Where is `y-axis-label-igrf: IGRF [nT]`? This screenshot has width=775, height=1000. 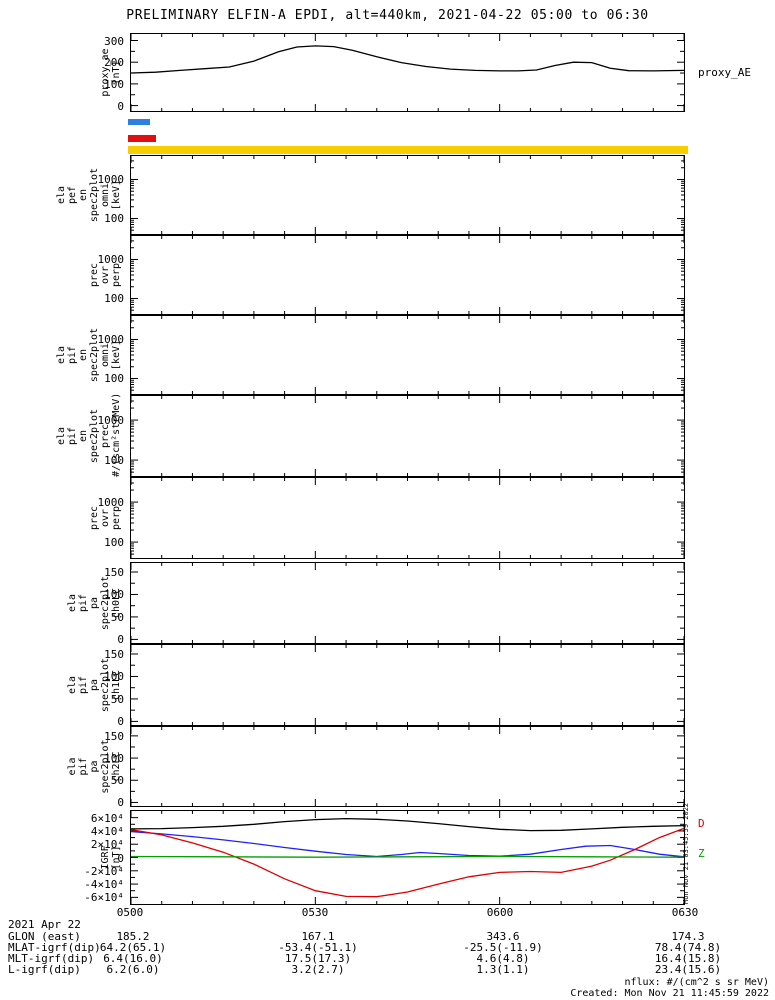 y-axis-label-igrf: IGRF [nT] is located at coordinates (111, 857).